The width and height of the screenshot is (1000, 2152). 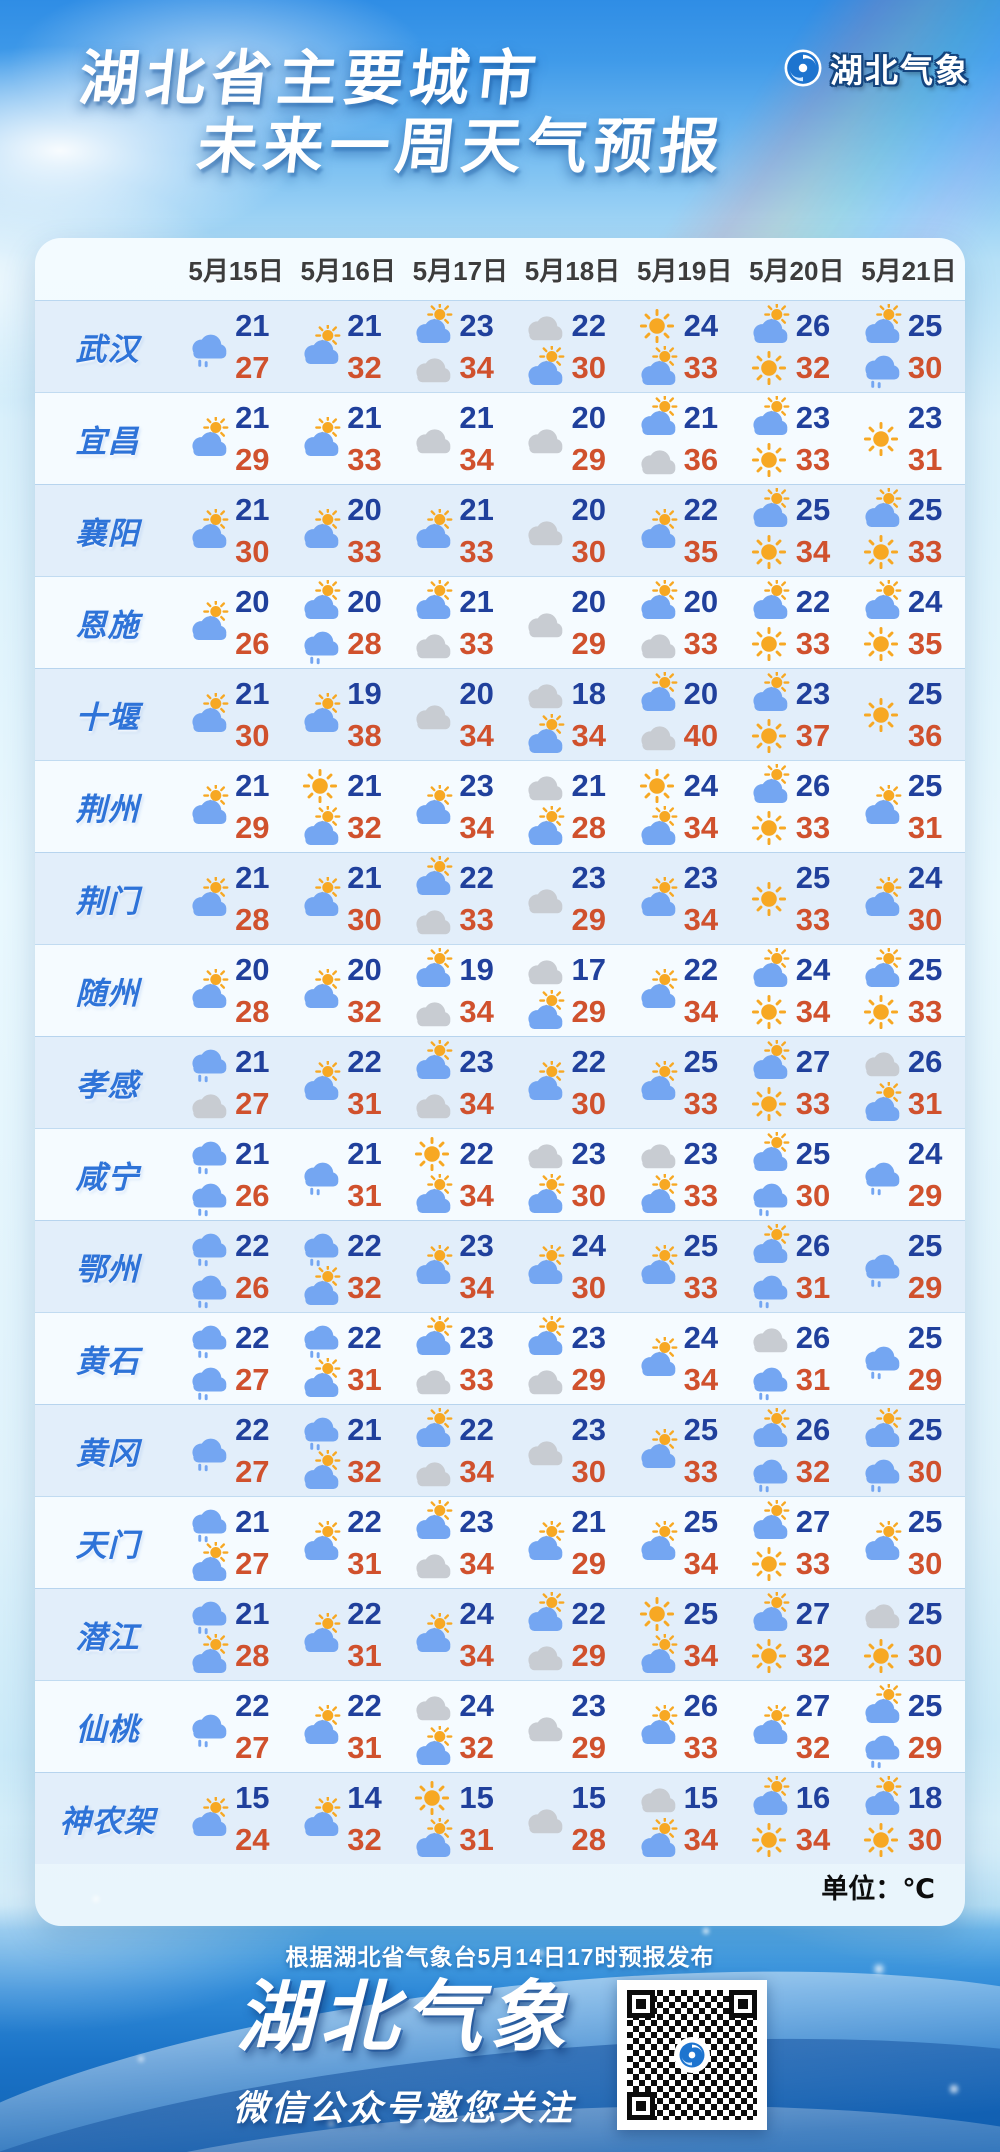 What do you see at coordinates (500, 1266) in the screenshot?
I see `table-row: 鄂州 22 26 22 32 23 34 24 30 25 33 26 31 25 29` at bounding box center [500, 1266].